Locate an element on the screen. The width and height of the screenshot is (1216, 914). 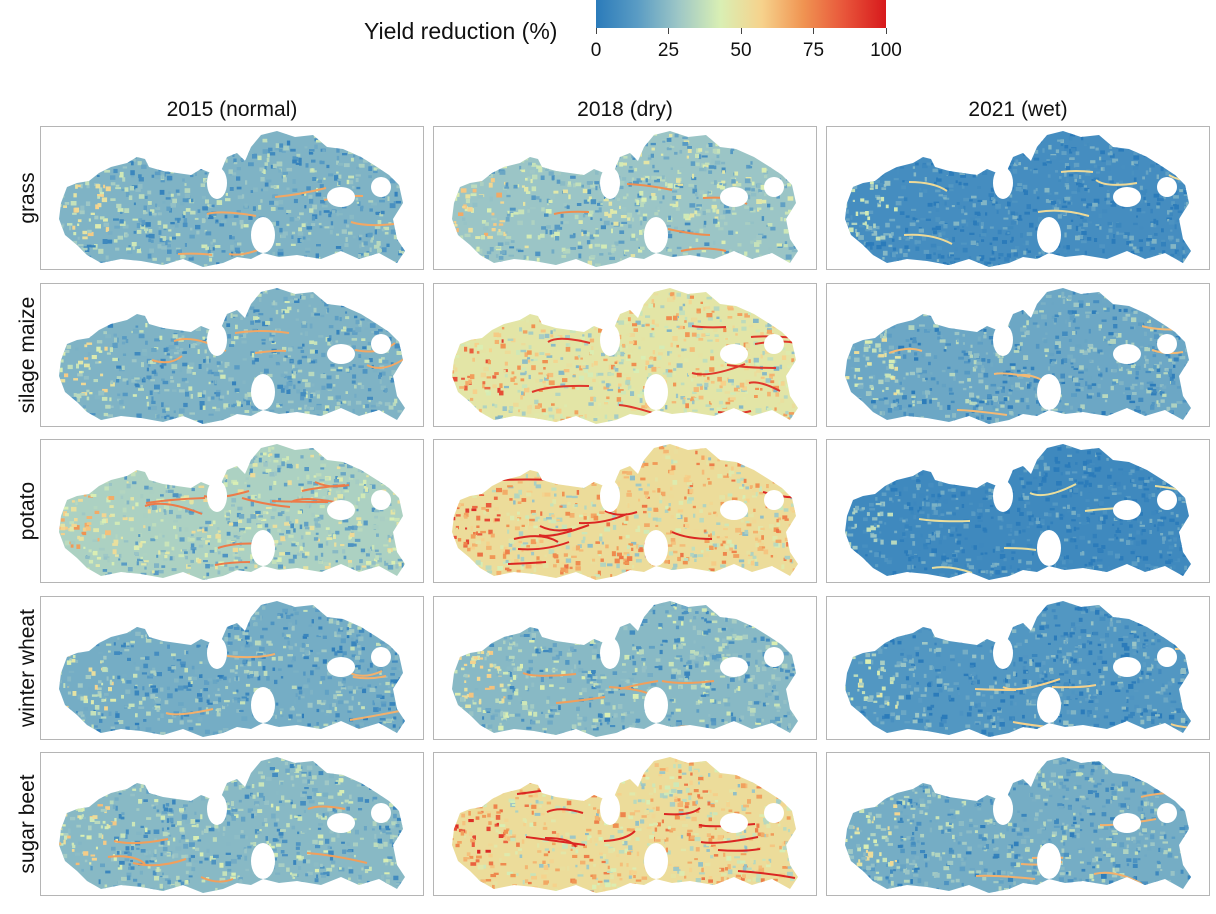
colorbar-tick-label: 75 is located at coordinates (813, 50).